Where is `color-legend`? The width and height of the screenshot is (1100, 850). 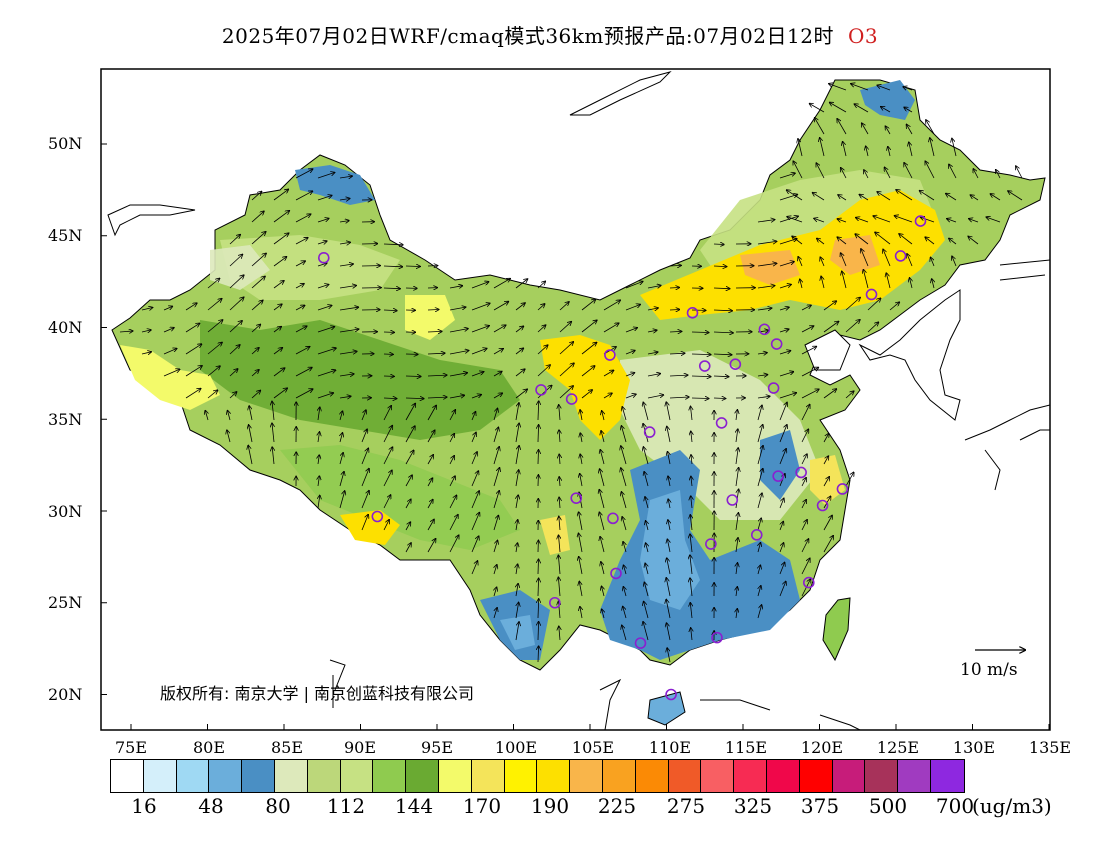
color-legend is located at coordinates (537, 776).